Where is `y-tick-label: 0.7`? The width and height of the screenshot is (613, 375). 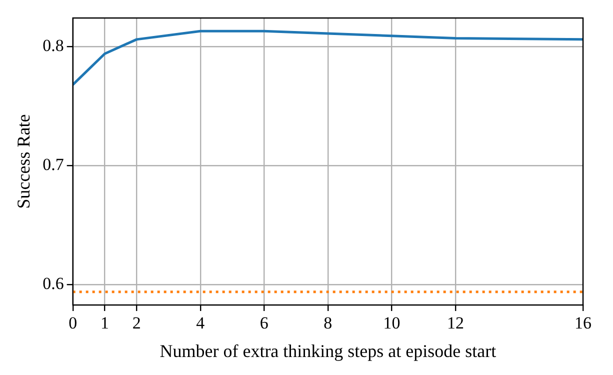 y-tick-label: 0.7 is located at coordinates (53, 164).